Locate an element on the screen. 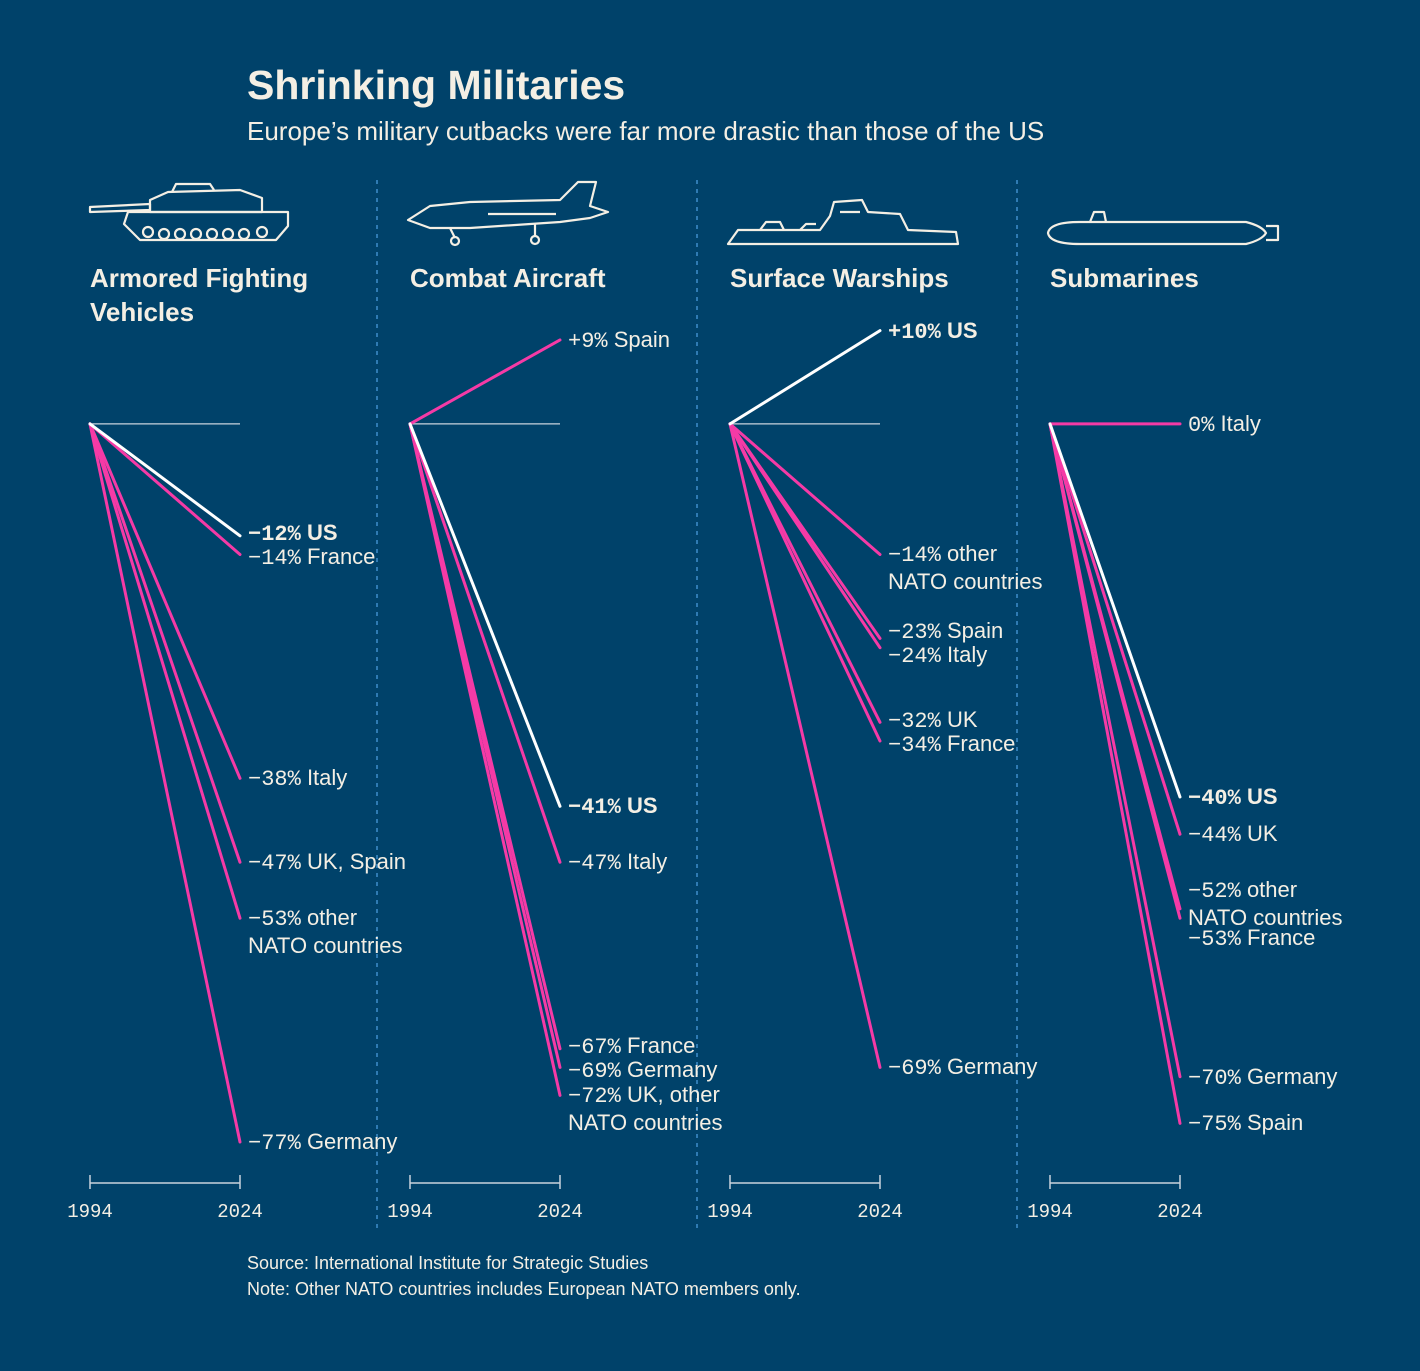 This screenshot has width=1420, height=1371. data-label: −75% Spain is located at coordinates (1271, 1124).